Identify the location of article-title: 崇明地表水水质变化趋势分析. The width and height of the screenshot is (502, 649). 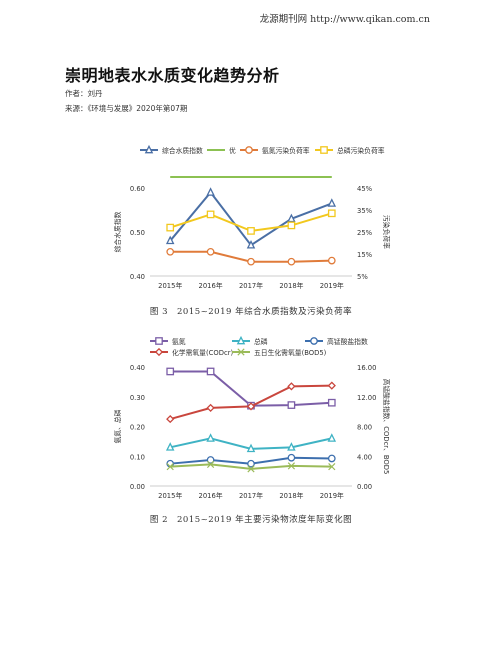
(172, 75).